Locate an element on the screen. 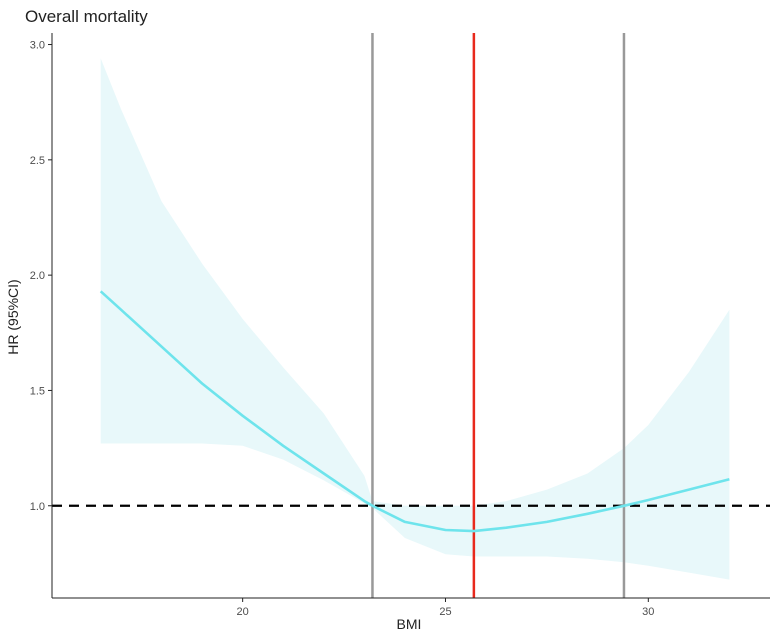 This screenshot has height=635, width=770. y-tick-label: 1.0 is located at coordinates (37, 507).